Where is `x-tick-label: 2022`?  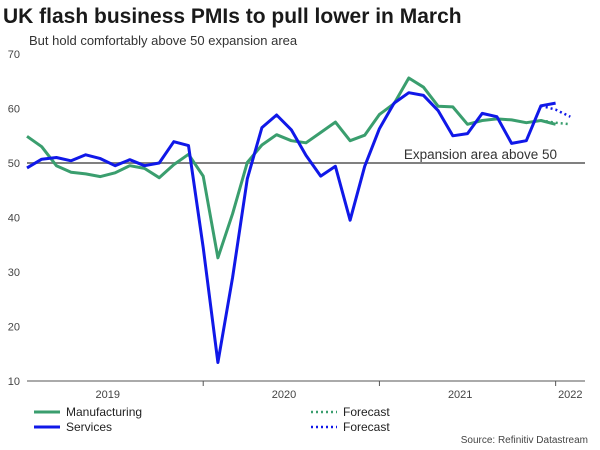
x-tick-label: 2022 is located at coordinates (570, 395).